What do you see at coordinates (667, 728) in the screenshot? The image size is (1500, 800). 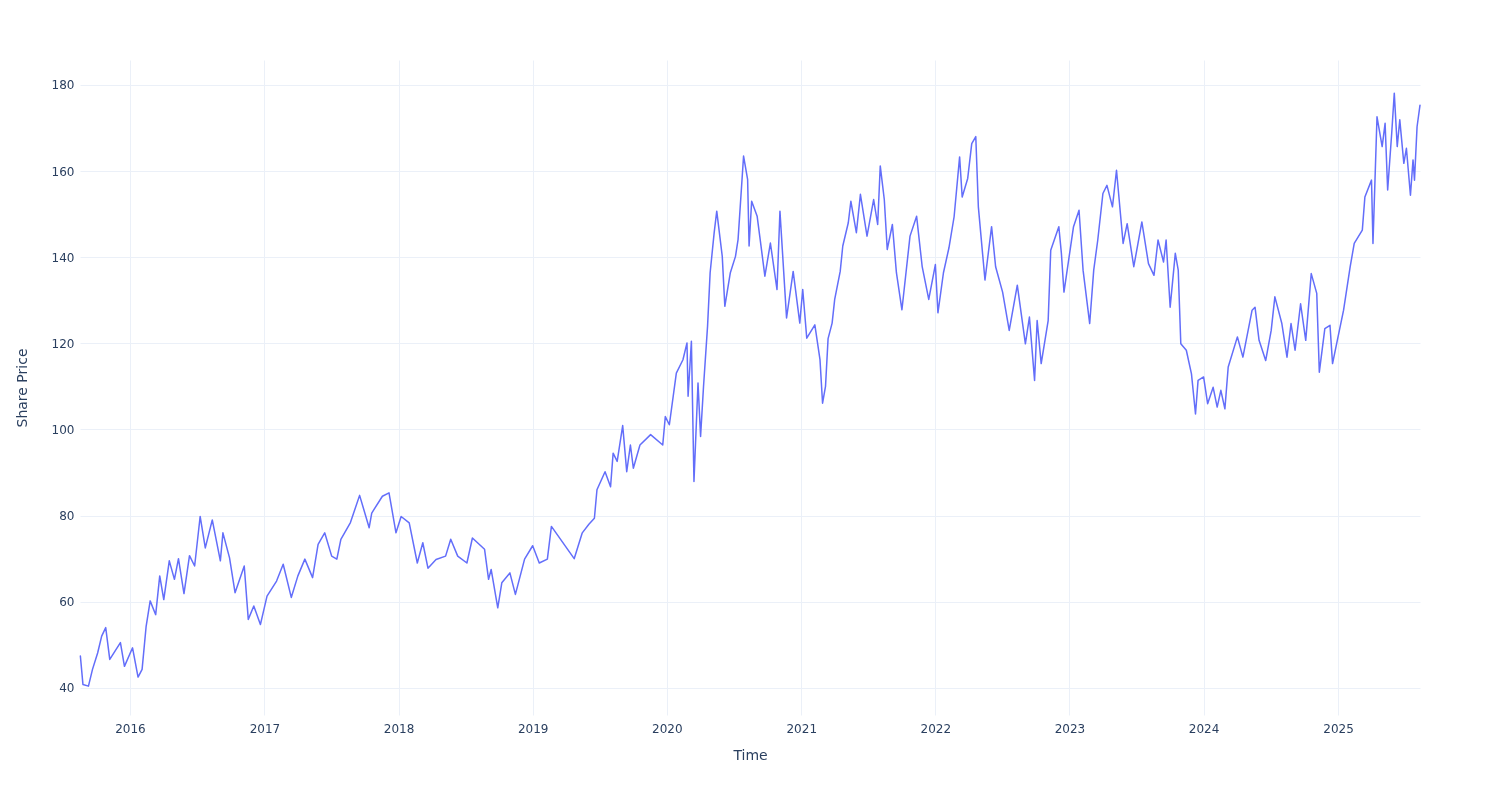 I see `x-tick-label: 2020` at bounding box center [667, 728].